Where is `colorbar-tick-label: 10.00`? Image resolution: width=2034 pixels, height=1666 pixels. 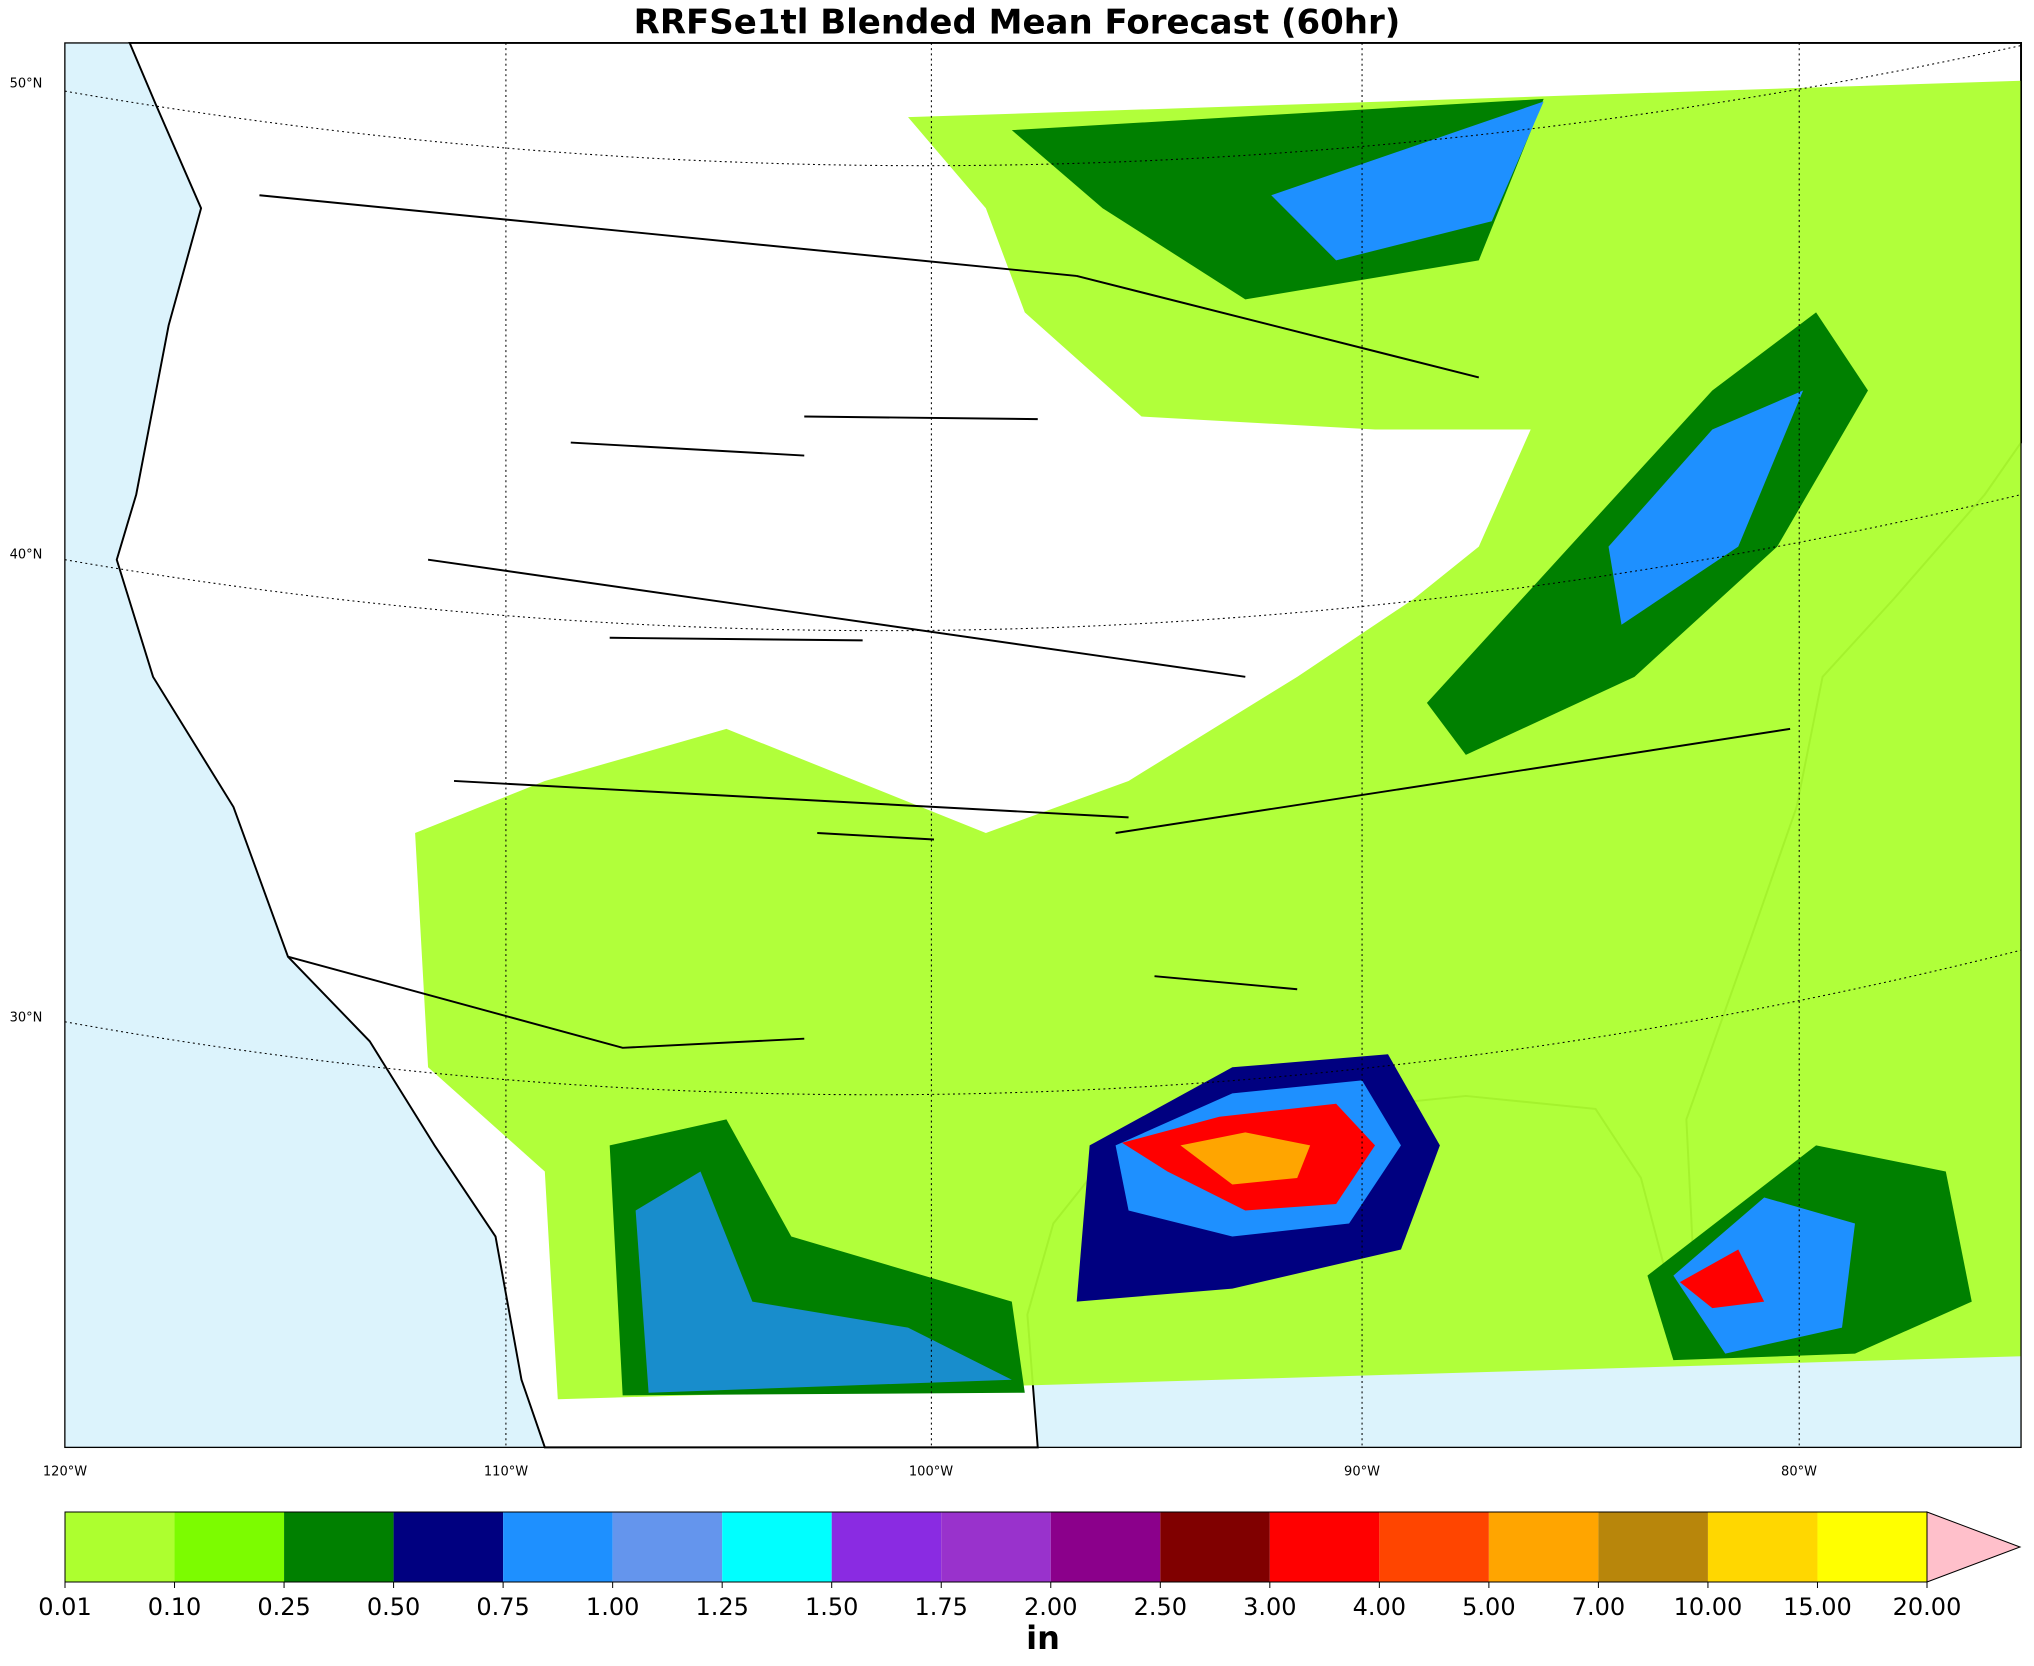 colorbar-tick-label: 10.00 is located at coordinates (1708, 1607).